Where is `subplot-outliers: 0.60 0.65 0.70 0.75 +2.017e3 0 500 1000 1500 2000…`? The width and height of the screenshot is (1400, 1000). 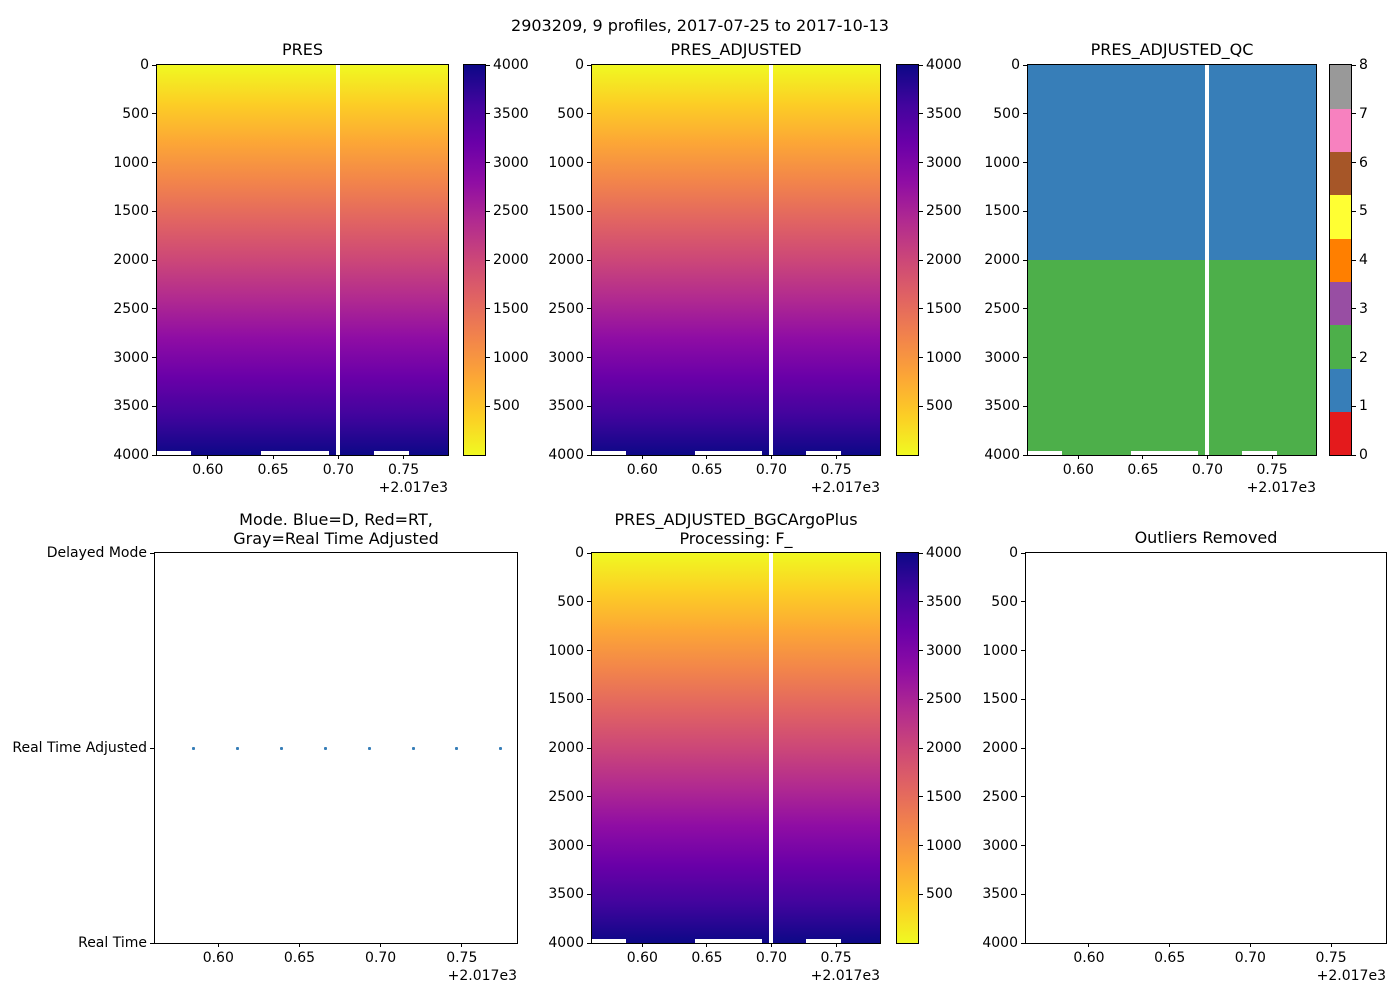 subplot-outliers: 0.60 0.65 0.70 0.75 +2.017e3 0 500 1000 1500 2000… is located at coordinates (1184, 764).